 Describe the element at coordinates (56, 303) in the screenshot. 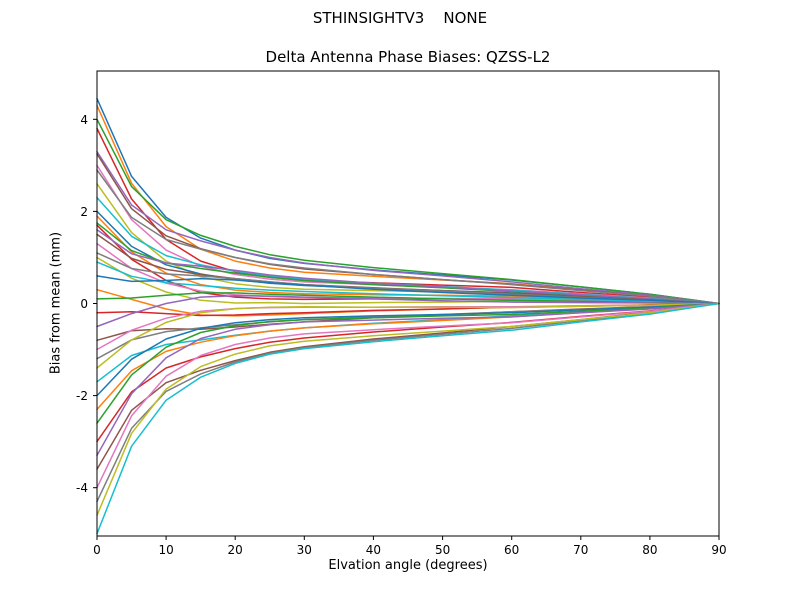

I see `y-axis-label: Bias from mean (mm)` at that location.